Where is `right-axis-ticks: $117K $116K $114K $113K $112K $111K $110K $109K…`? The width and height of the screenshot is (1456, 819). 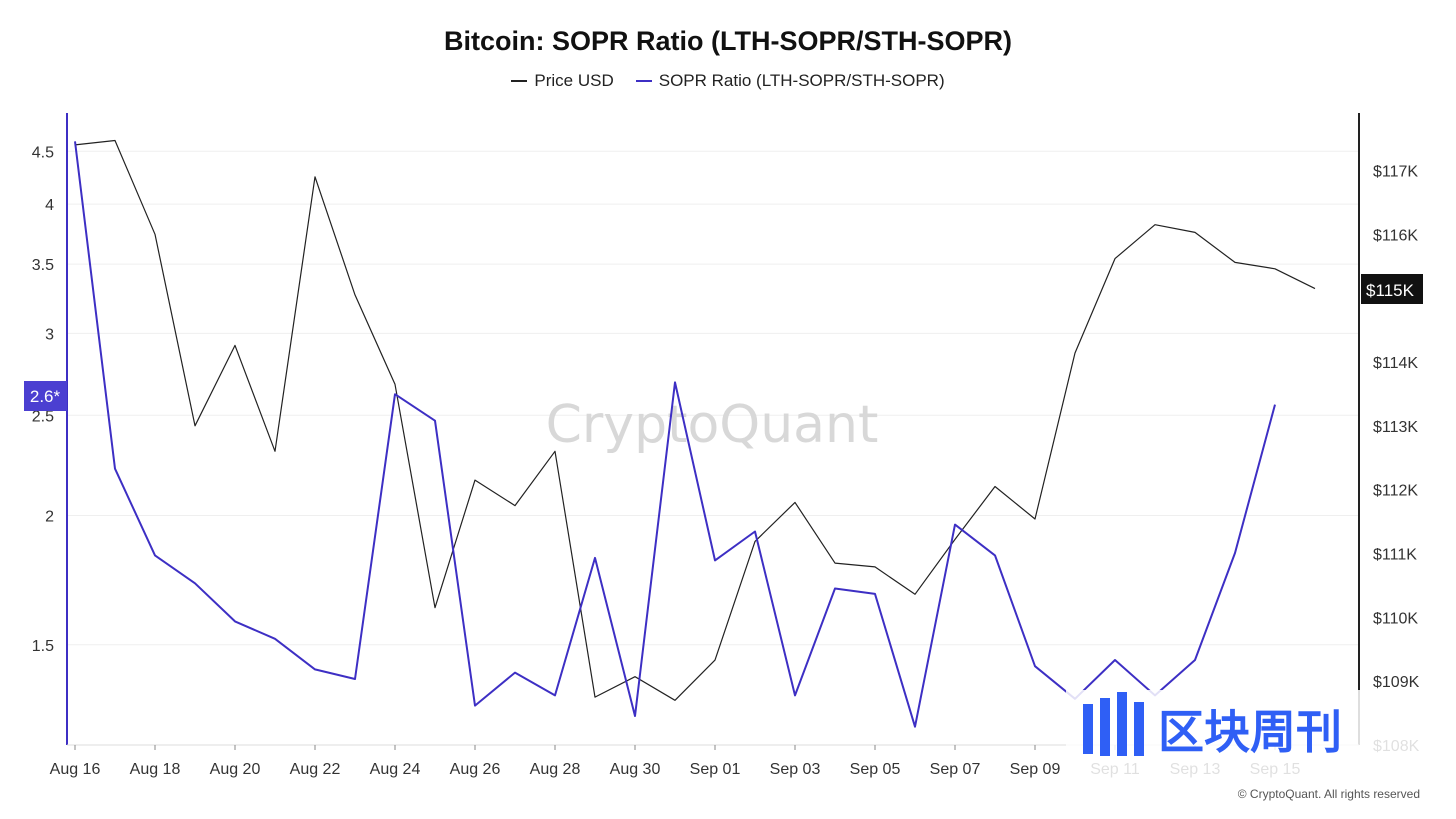 right-axis-ticks: $117K $116K $114K $113K $112K $111K $110K $109K… is located at coordinates (1396, 459).